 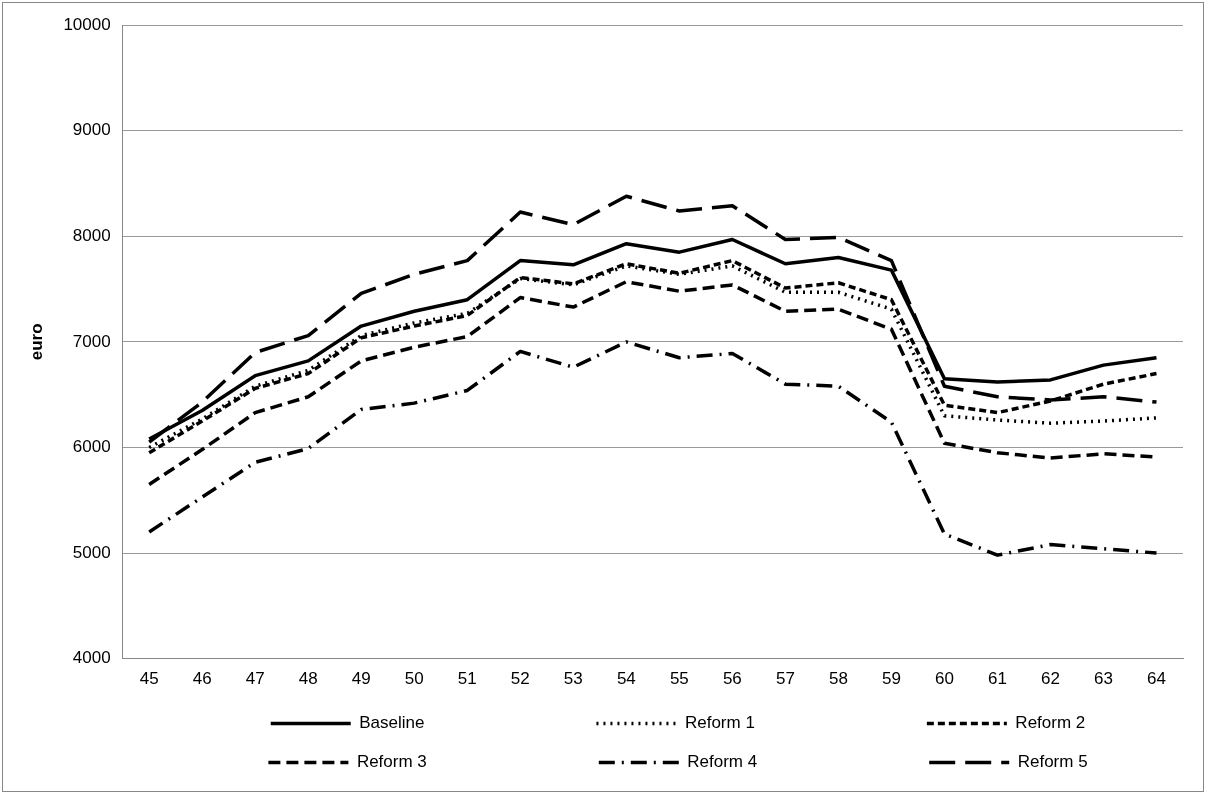 I want to click on y-tick-label: 7000, so click(x=91, y=341).